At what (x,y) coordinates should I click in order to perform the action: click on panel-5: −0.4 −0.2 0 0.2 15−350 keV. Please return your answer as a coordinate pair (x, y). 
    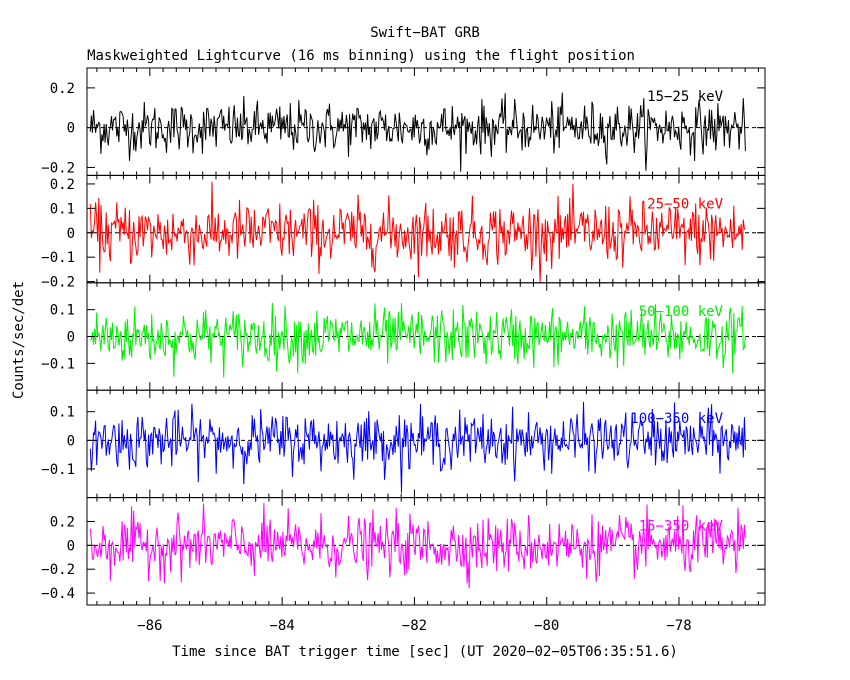
    Looking at the image, I should click on (403, 551).